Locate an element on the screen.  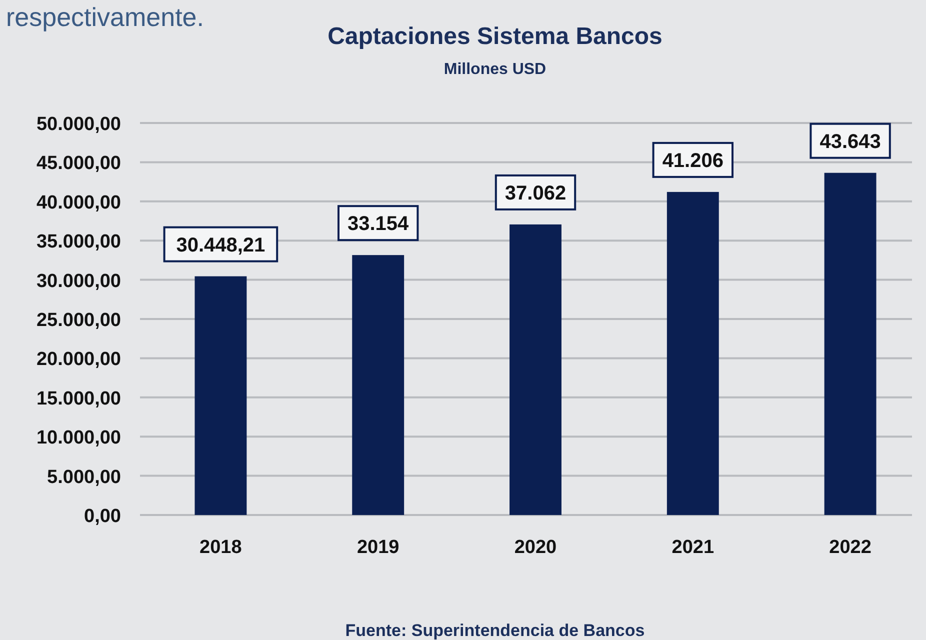
data-label: 43.643 is located at coordinates (850, 141).